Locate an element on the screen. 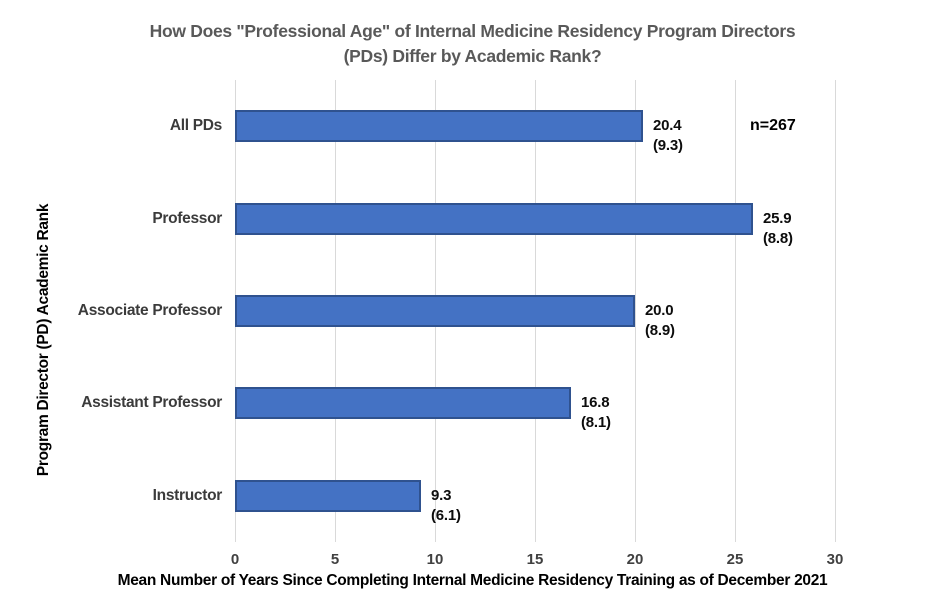 The width and height of the screenshot is (945, 597). n-annotation: n=267 is located at coordinates (773, 125).